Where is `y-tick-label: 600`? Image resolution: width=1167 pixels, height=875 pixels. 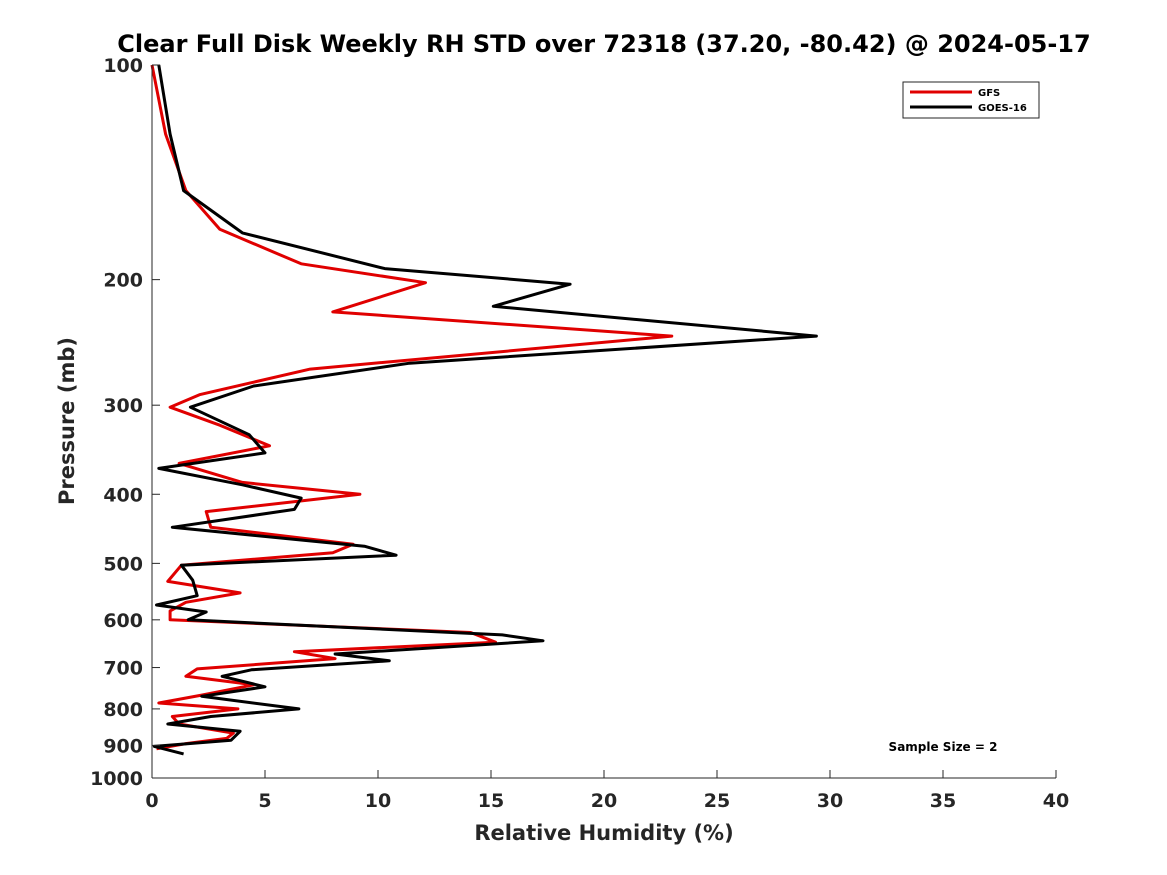 y-tick-label: 600 is located at coordinates (123, 621).